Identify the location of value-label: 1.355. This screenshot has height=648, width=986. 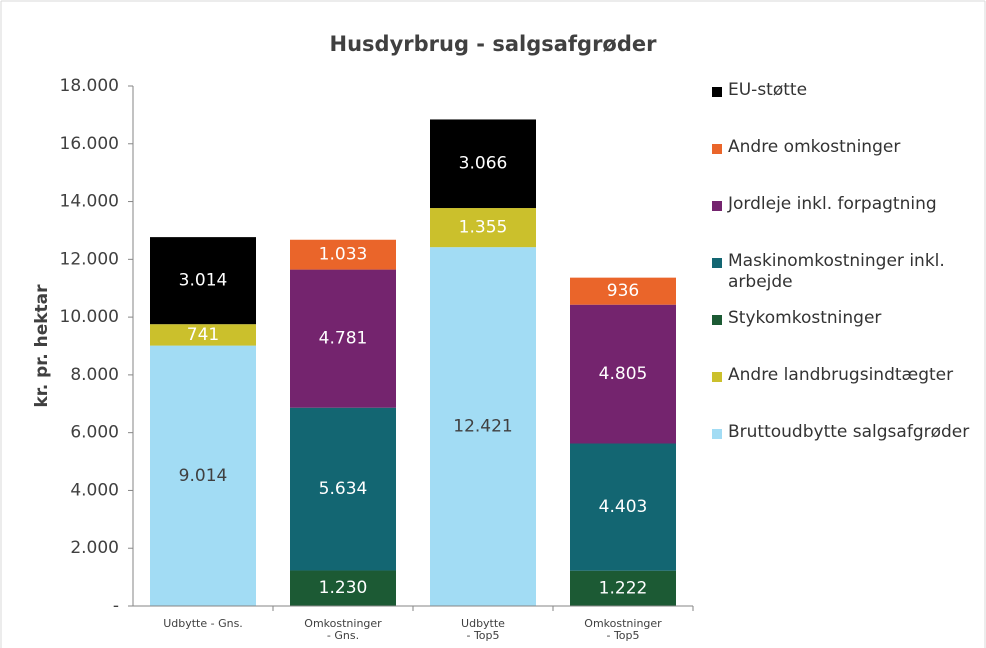
(483, 228).